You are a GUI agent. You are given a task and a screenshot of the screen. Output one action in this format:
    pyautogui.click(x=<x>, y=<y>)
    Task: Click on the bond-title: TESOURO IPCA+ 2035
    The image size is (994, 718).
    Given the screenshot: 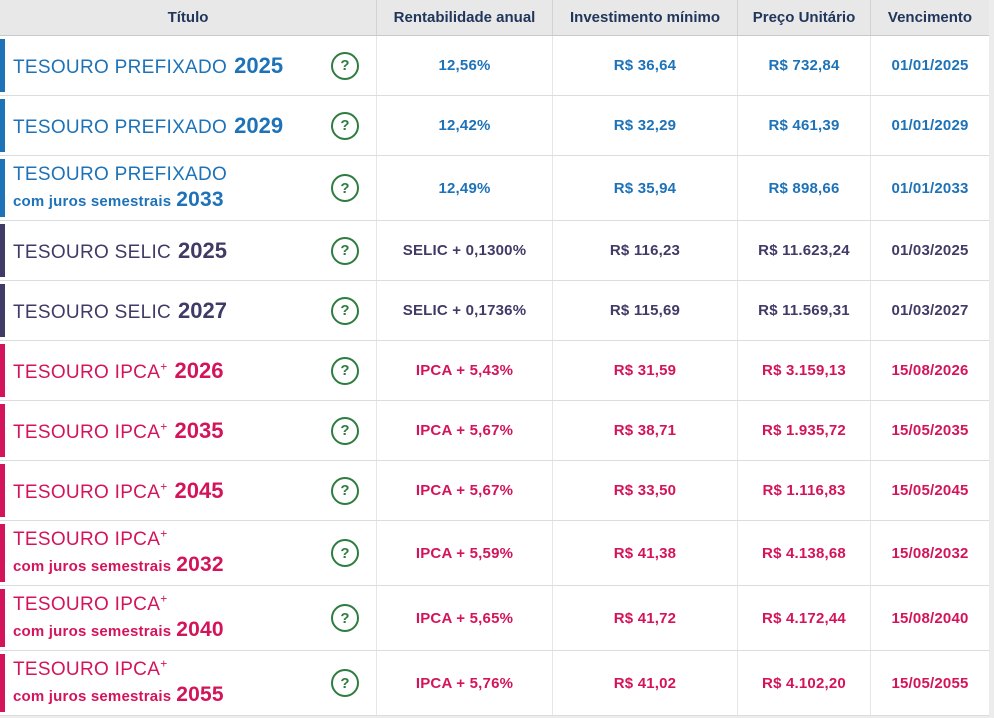 What is the action you would take?
    pyautogui.click(x=118, y=430)
    